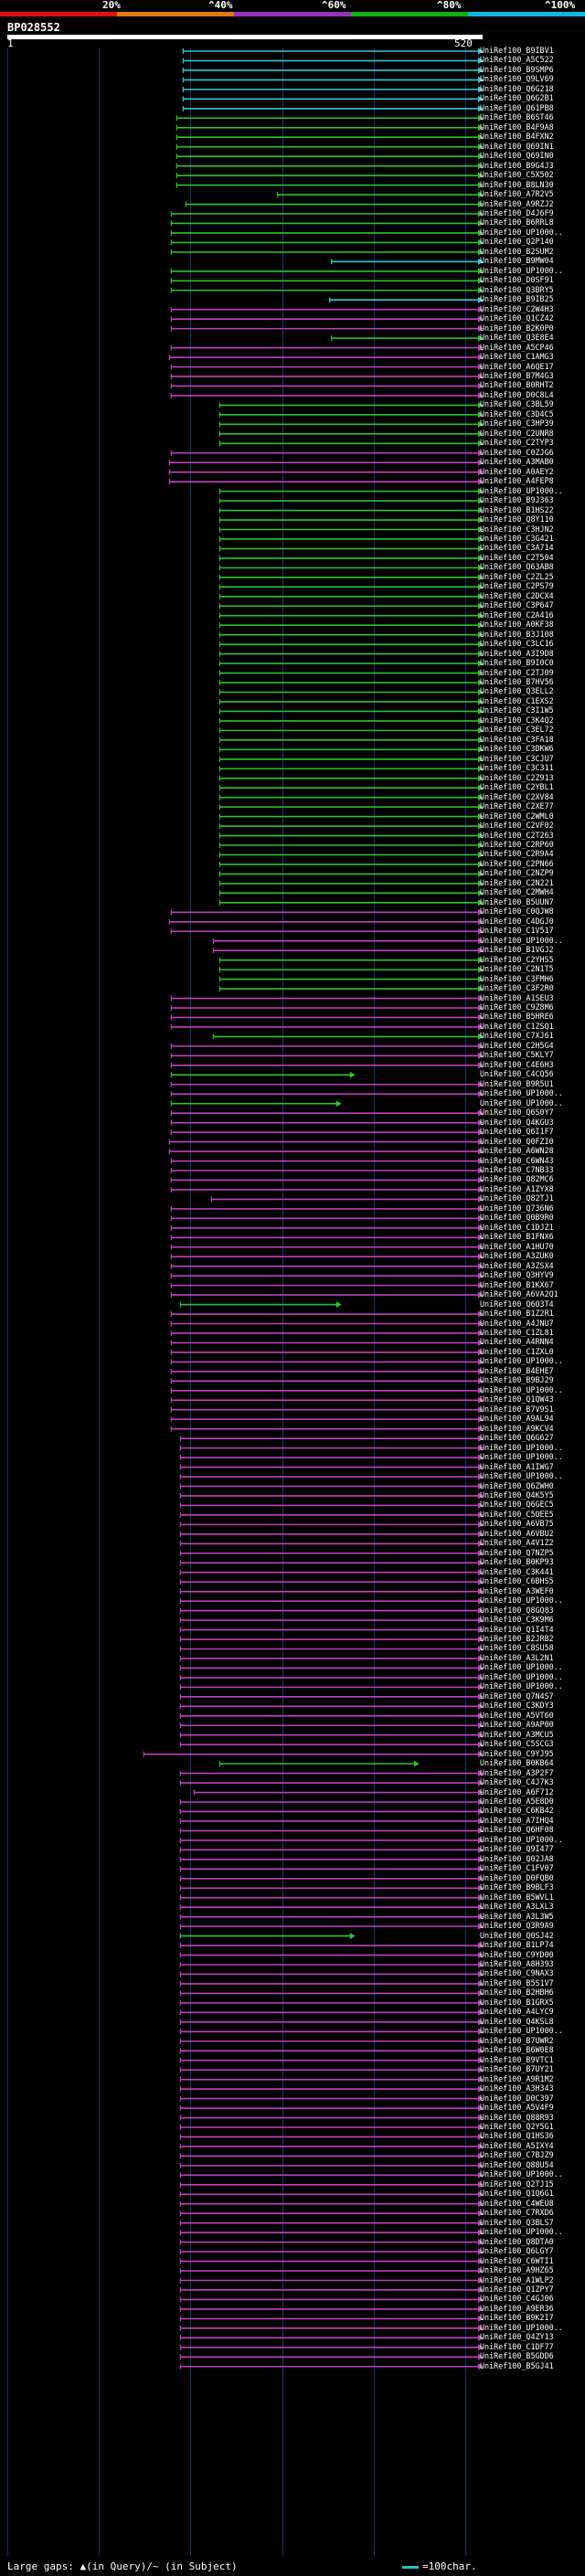 The height and width of the screenshot is (2576, 585). Describe the element at coordinates (517, 357) in the screenshot. I see `hit-label: UniRef100_C1AMG3` at that location.